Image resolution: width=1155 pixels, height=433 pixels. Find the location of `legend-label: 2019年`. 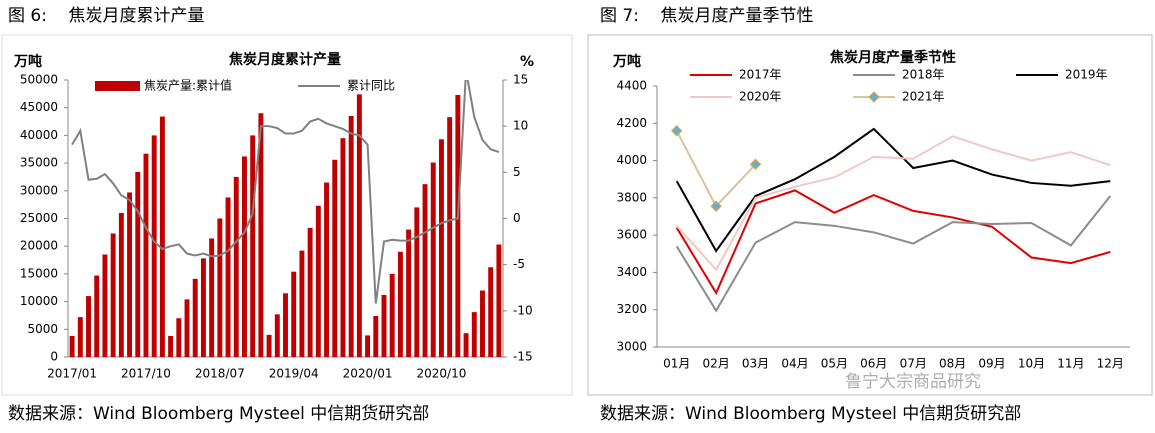

legend-label: 2019年 is located at coordinates (1086, 75).